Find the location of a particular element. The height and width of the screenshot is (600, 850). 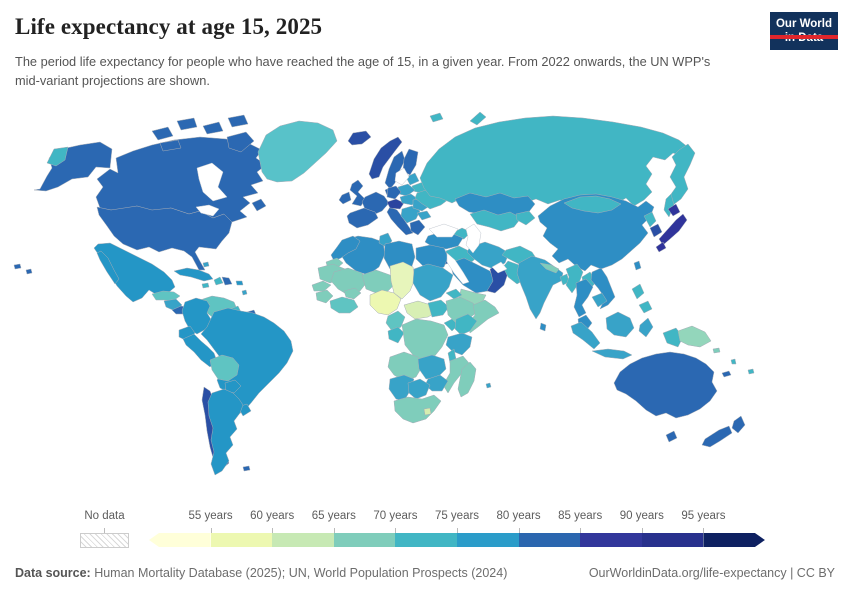

country-switzerland-austria is located at coordinates (395, 204).